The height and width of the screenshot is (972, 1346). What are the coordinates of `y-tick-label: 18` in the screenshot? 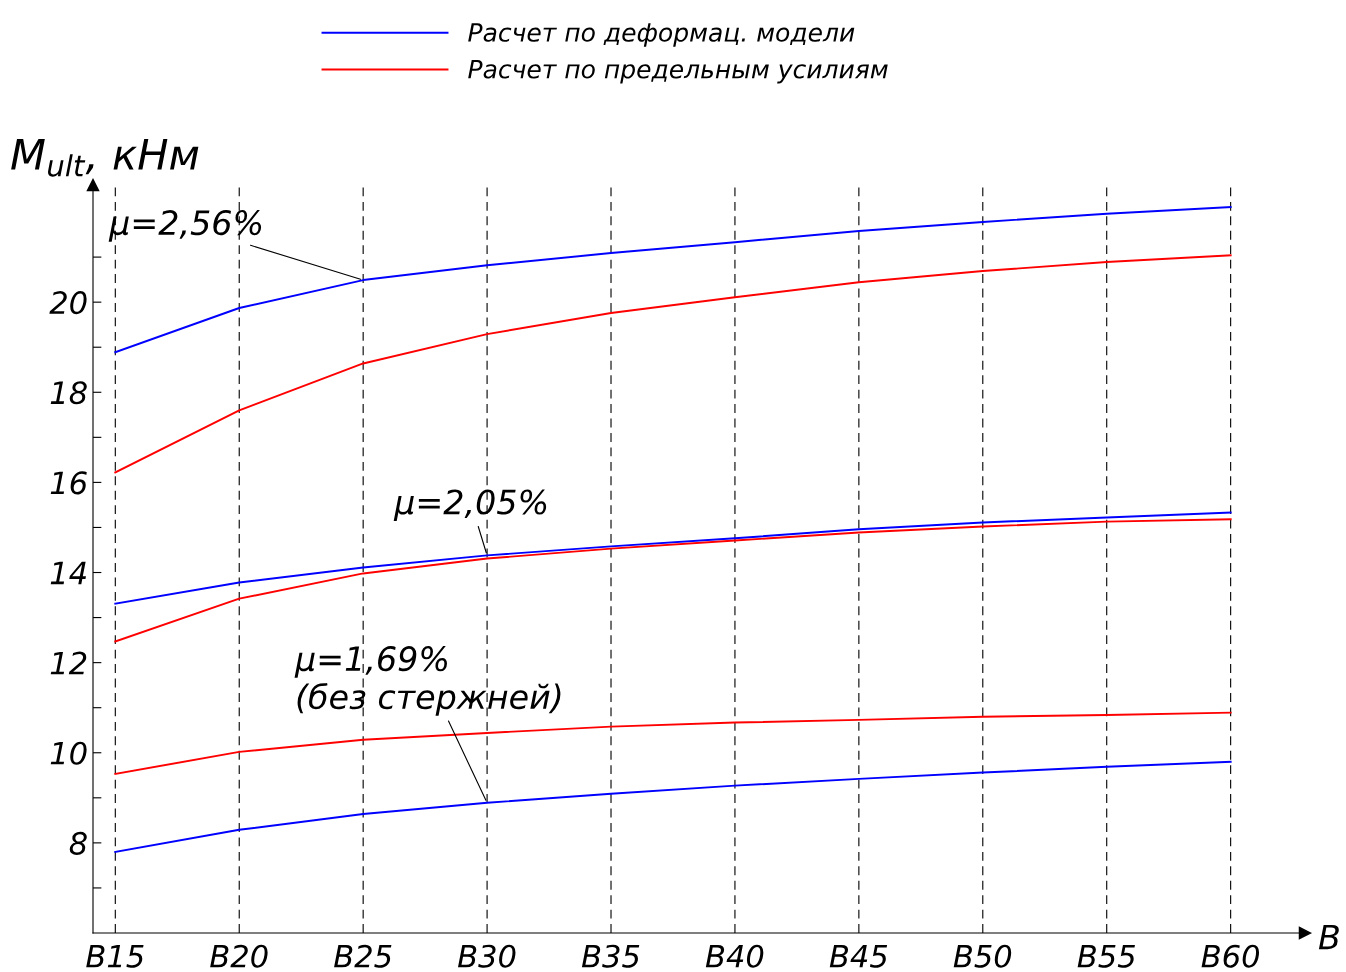 It's located at (68, 393).